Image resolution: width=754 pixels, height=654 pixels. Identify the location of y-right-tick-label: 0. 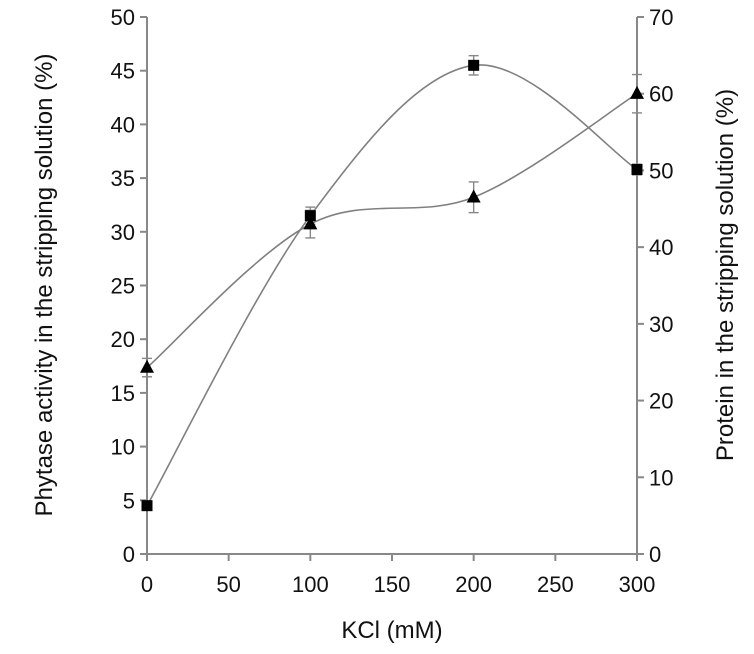
(655, 554).